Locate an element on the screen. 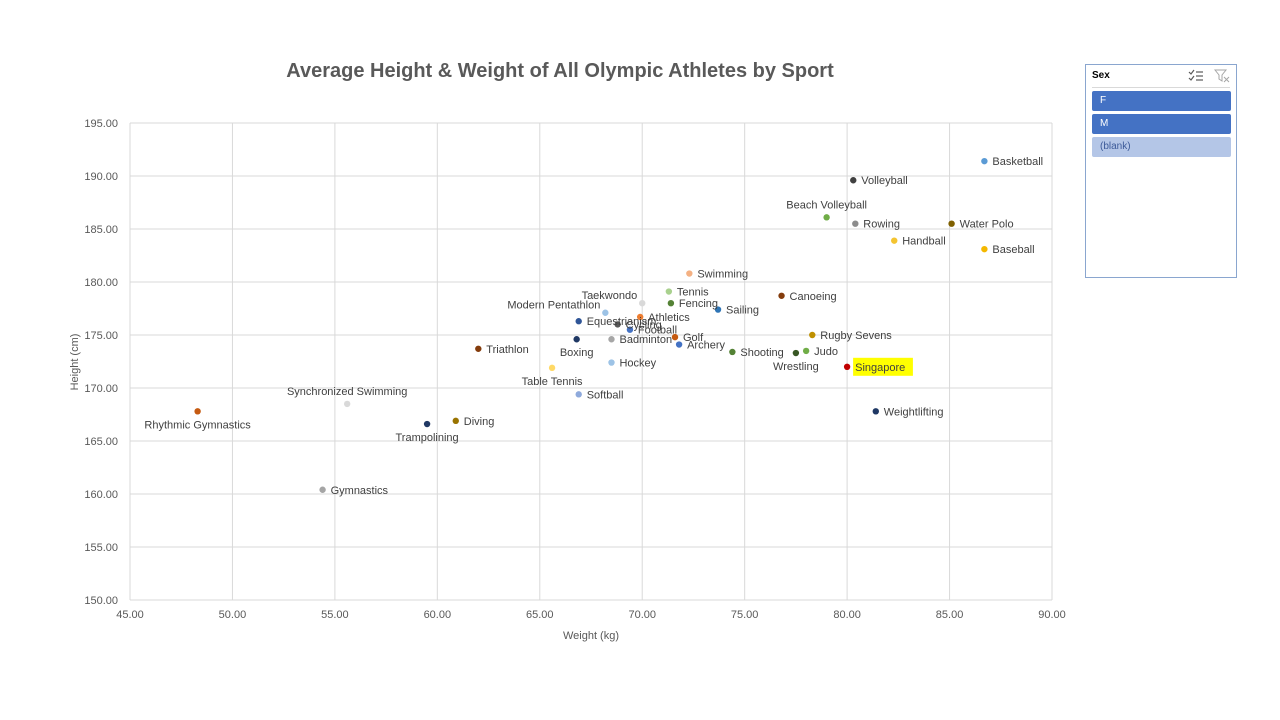 The image size is (1280, 720). label-handball: Handball is located at coordinates (923, 242).